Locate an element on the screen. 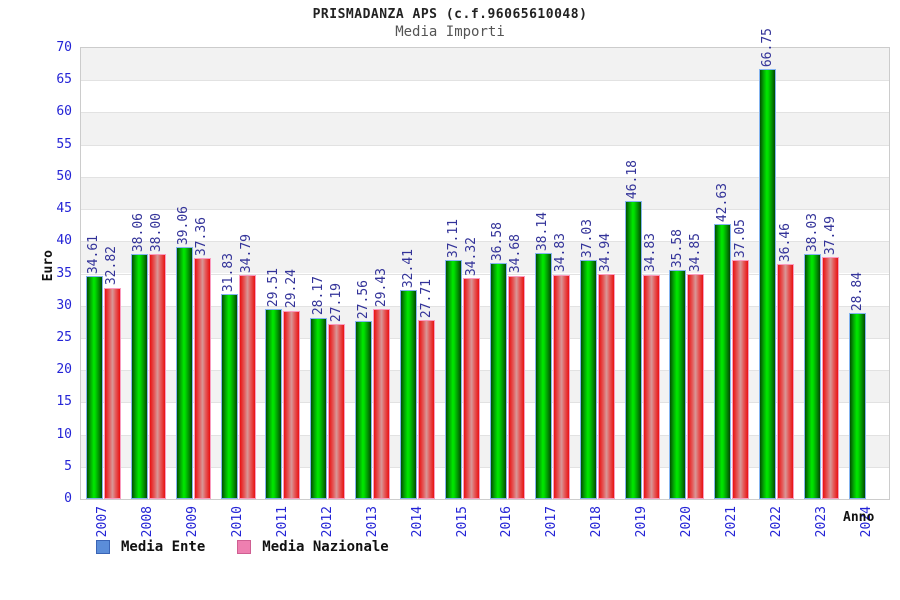 This screenshot has height=600, width=900. bar-group-2020: 35.58 34.85 is located at coordinates (687, 273).